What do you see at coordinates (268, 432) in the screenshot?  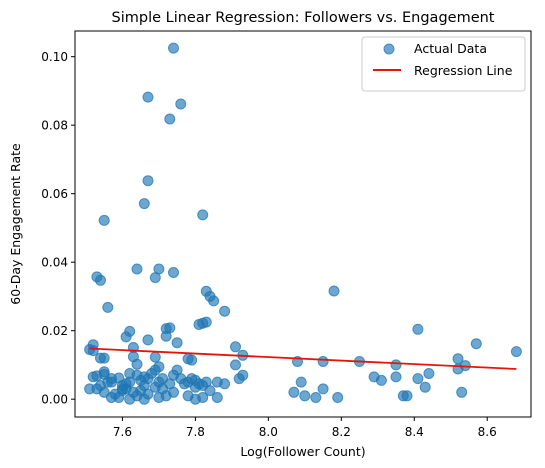 I see `x-tick-label: 8.0` at bounding box center [268, 432].